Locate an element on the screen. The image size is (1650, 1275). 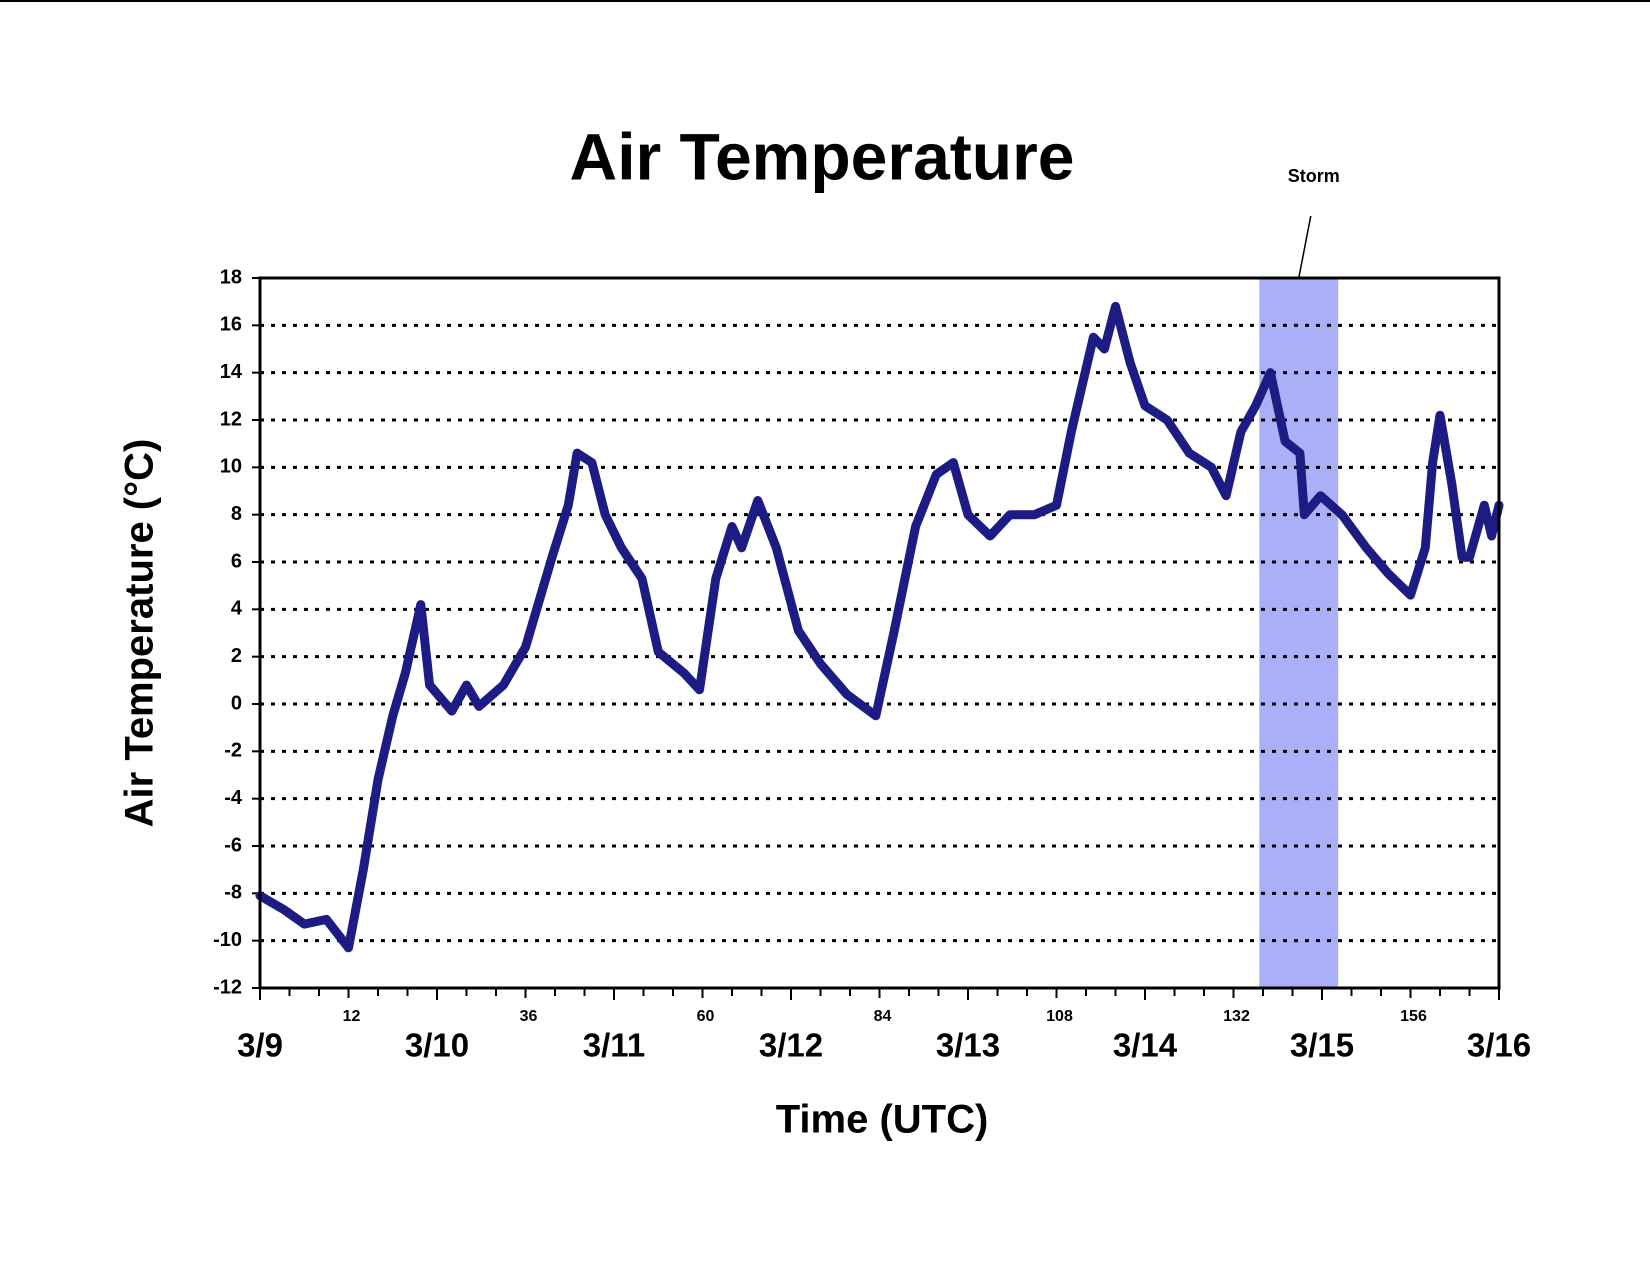
y-tick-label: -6 is located at coordinates (233, 845).